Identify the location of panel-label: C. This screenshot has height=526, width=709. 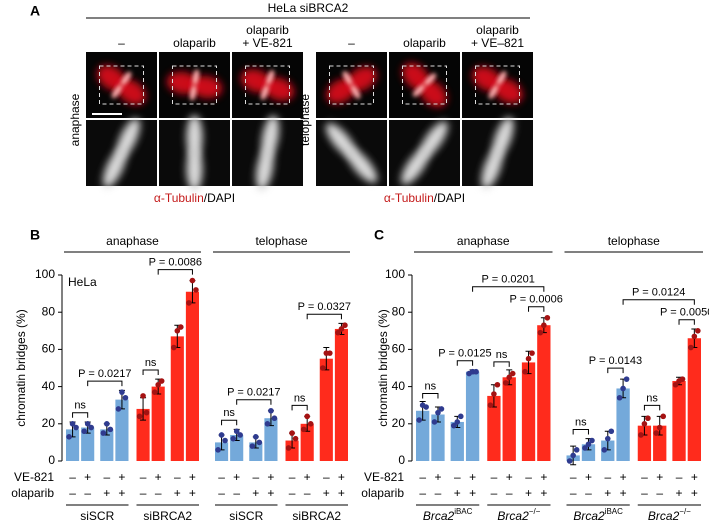
(379, 235).